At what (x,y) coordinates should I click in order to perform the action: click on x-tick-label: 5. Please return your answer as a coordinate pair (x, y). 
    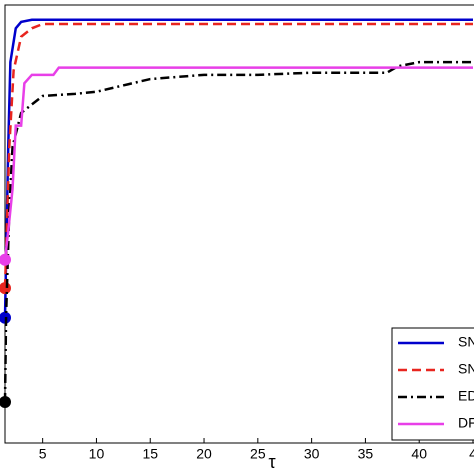
    Looking at the image, I should click on (43, 454).